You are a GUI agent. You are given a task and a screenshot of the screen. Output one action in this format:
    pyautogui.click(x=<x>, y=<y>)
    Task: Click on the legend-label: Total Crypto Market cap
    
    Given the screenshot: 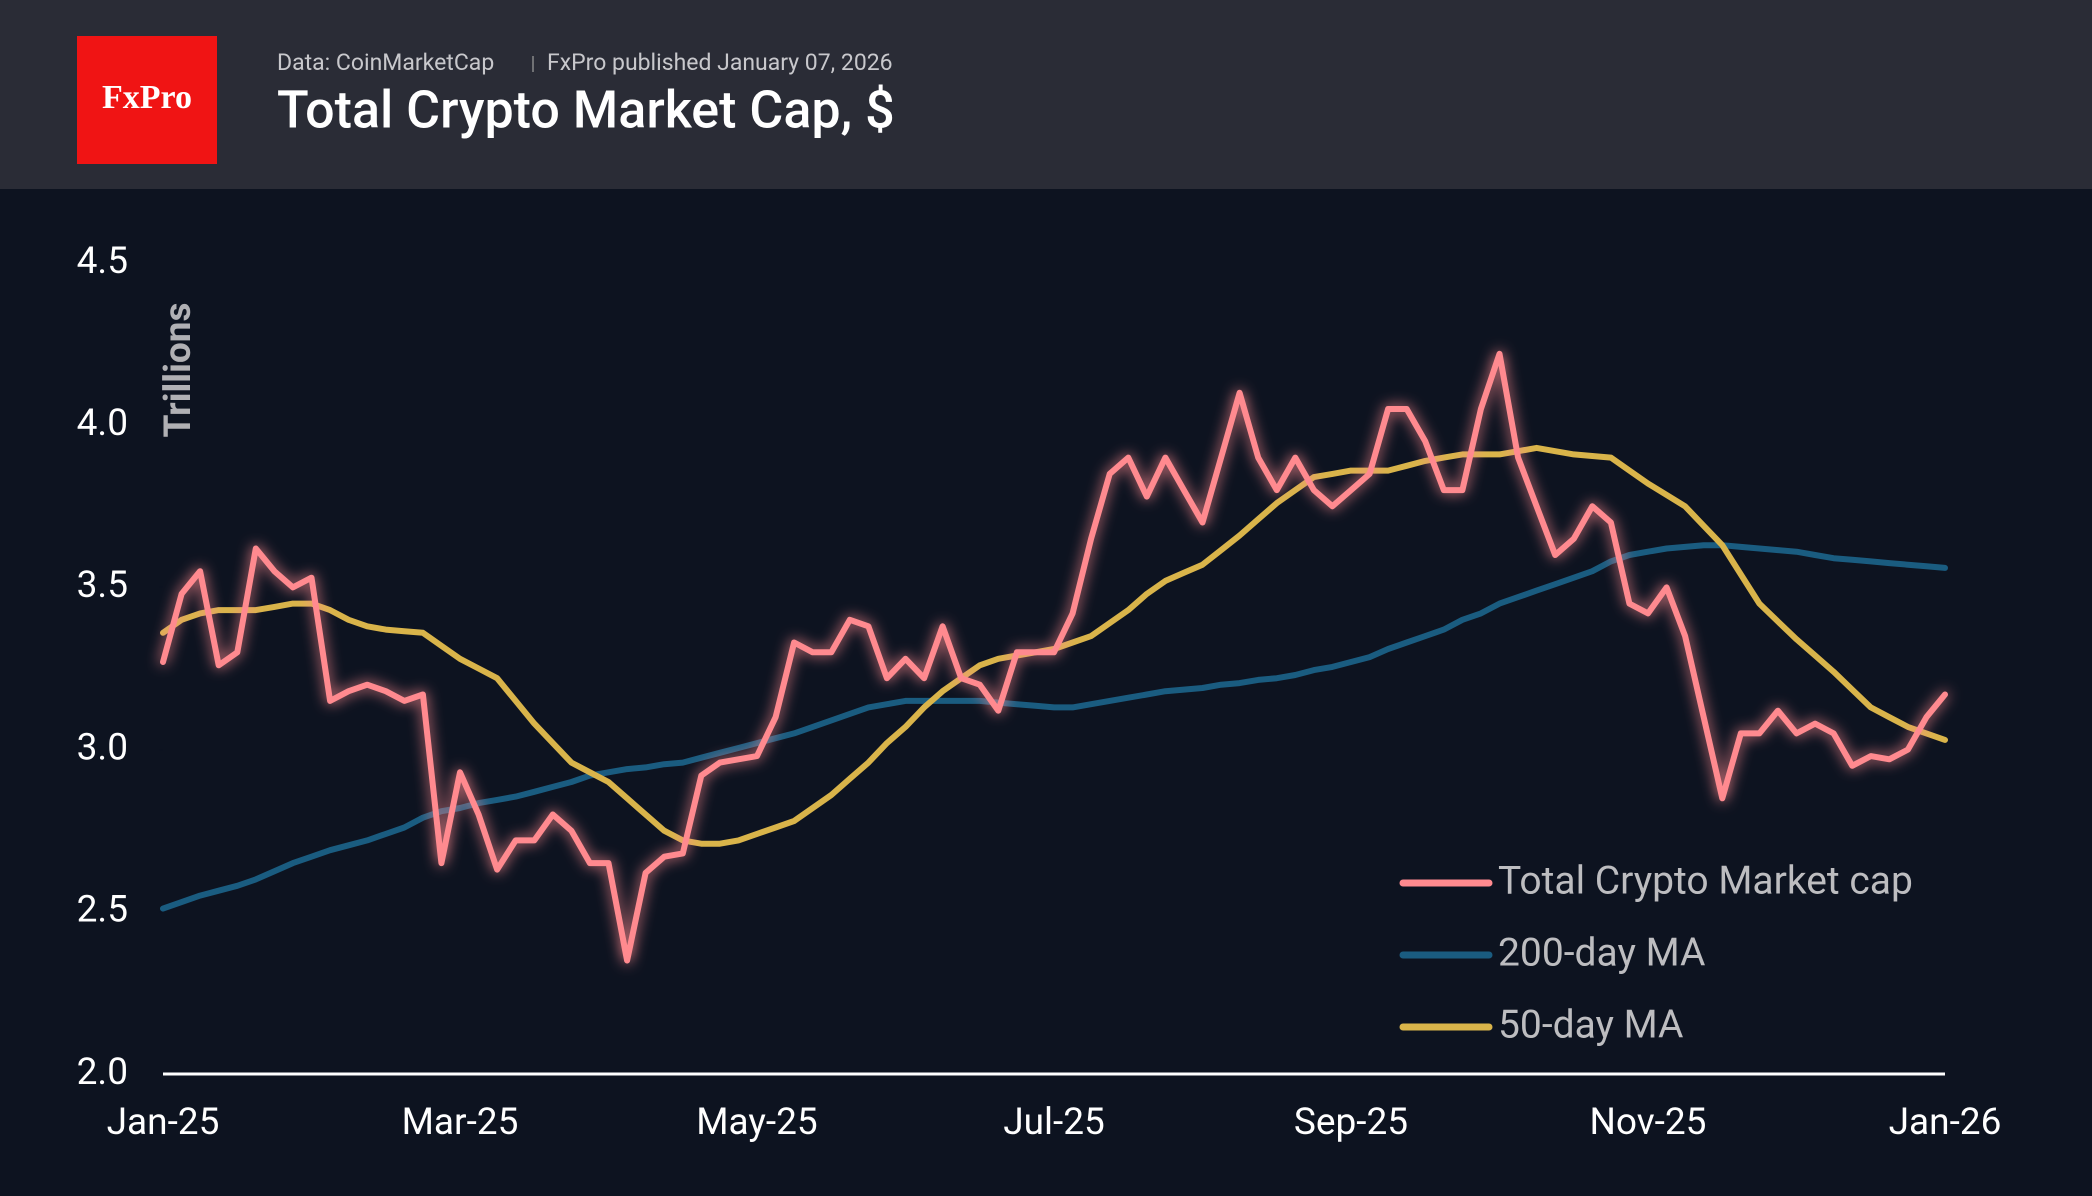 What is the action you would take?
    pyautogui.click(x=1705, y=880)
    